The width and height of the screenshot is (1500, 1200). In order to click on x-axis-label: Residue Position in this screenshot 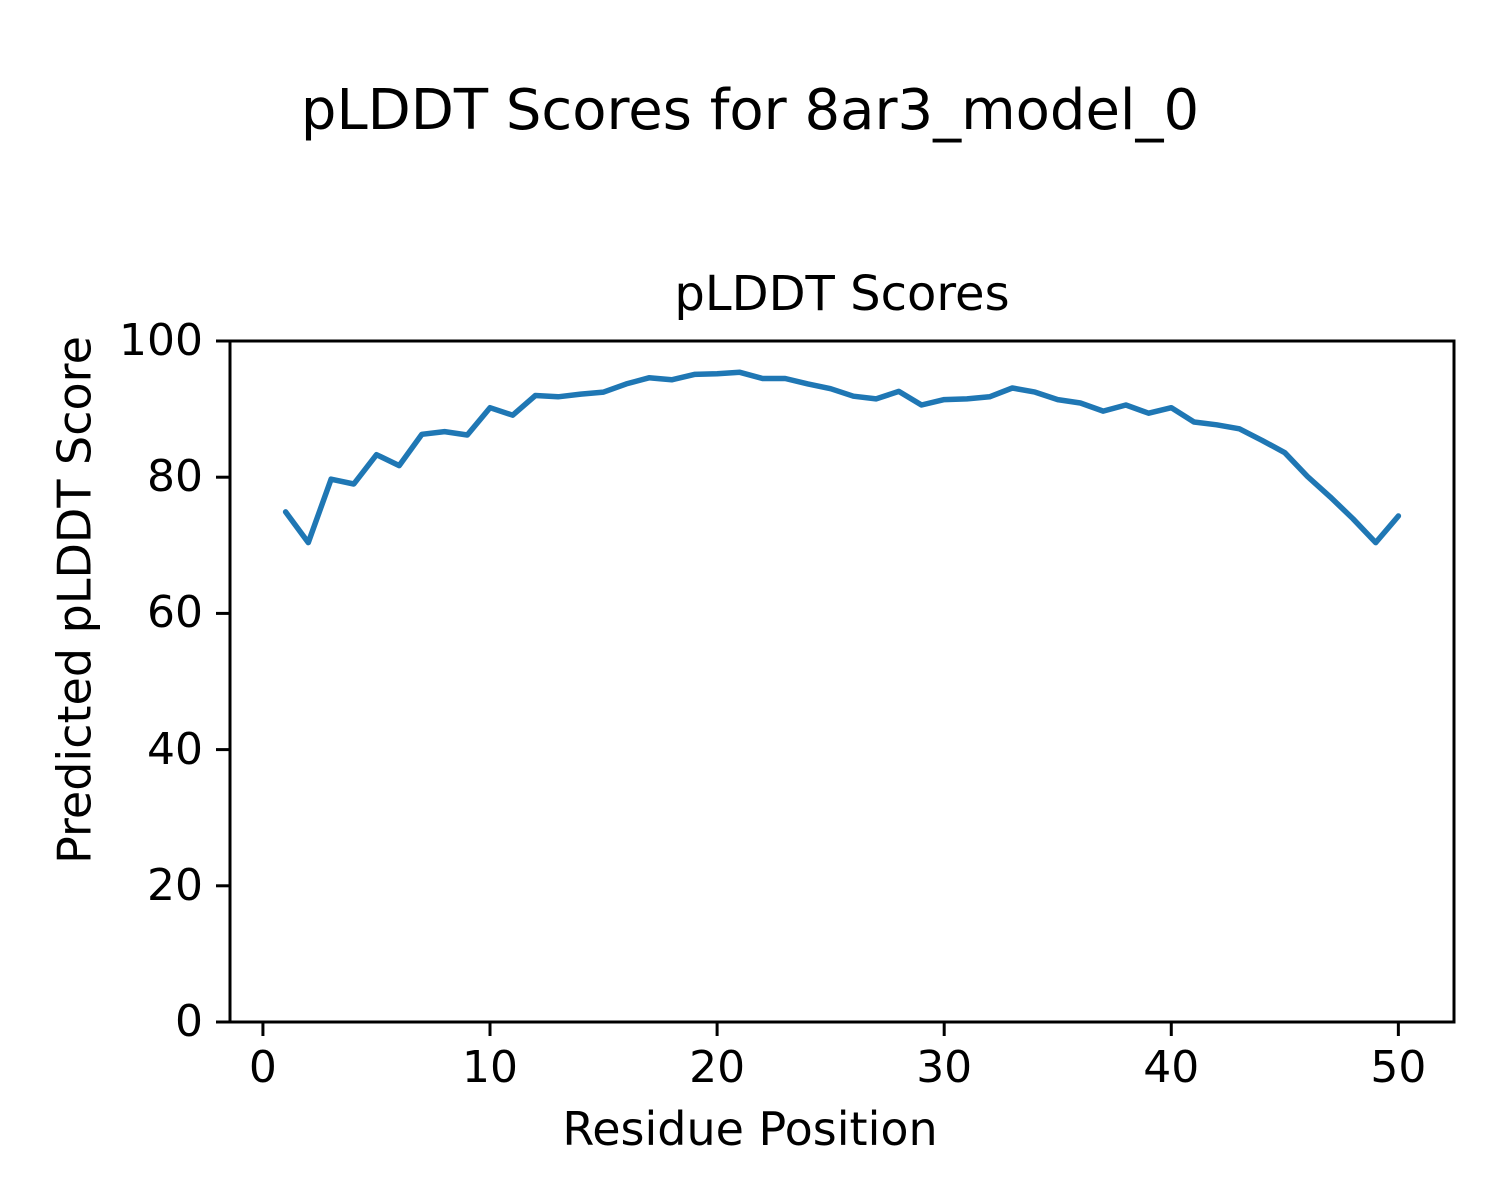, I will do `click(750, 1129)`.